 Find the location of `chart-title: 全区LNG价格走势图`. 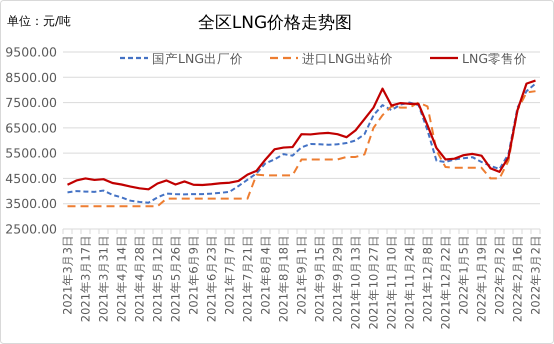

chart-title: 全区LNG价格走势图 is located at coordinates (275, 23).